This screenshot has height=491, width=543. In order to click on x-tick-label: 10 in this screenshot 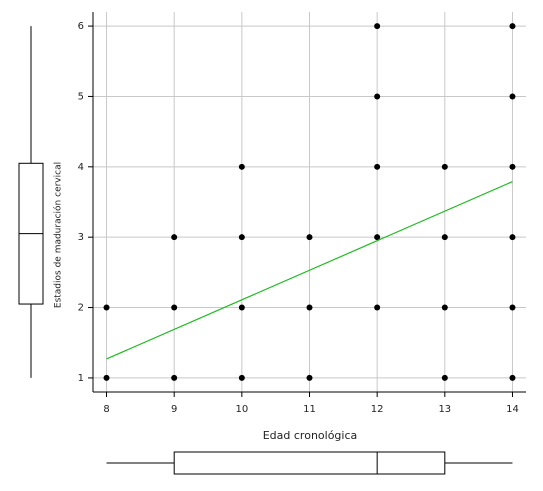, I will do `click(241, 409)`.